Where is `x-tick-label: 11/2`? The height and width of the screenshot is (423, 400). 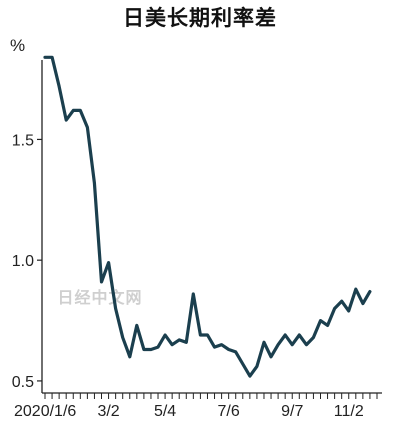
x-tick-label: 11/2 is located at coordinates (349, 411).